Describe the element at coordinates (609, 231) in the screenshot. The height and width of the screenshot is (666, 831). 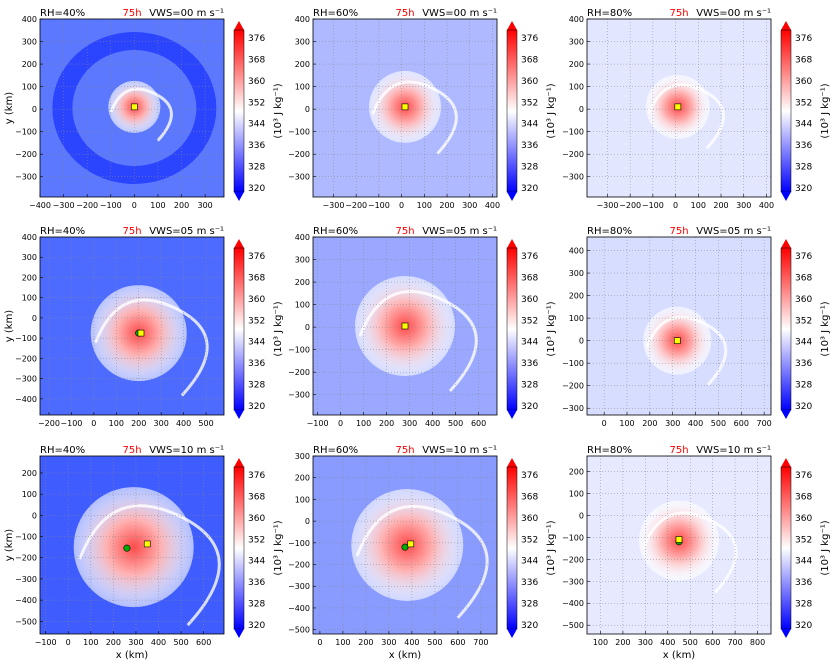
I see `panel-rh-label: RH=80%` at that location.